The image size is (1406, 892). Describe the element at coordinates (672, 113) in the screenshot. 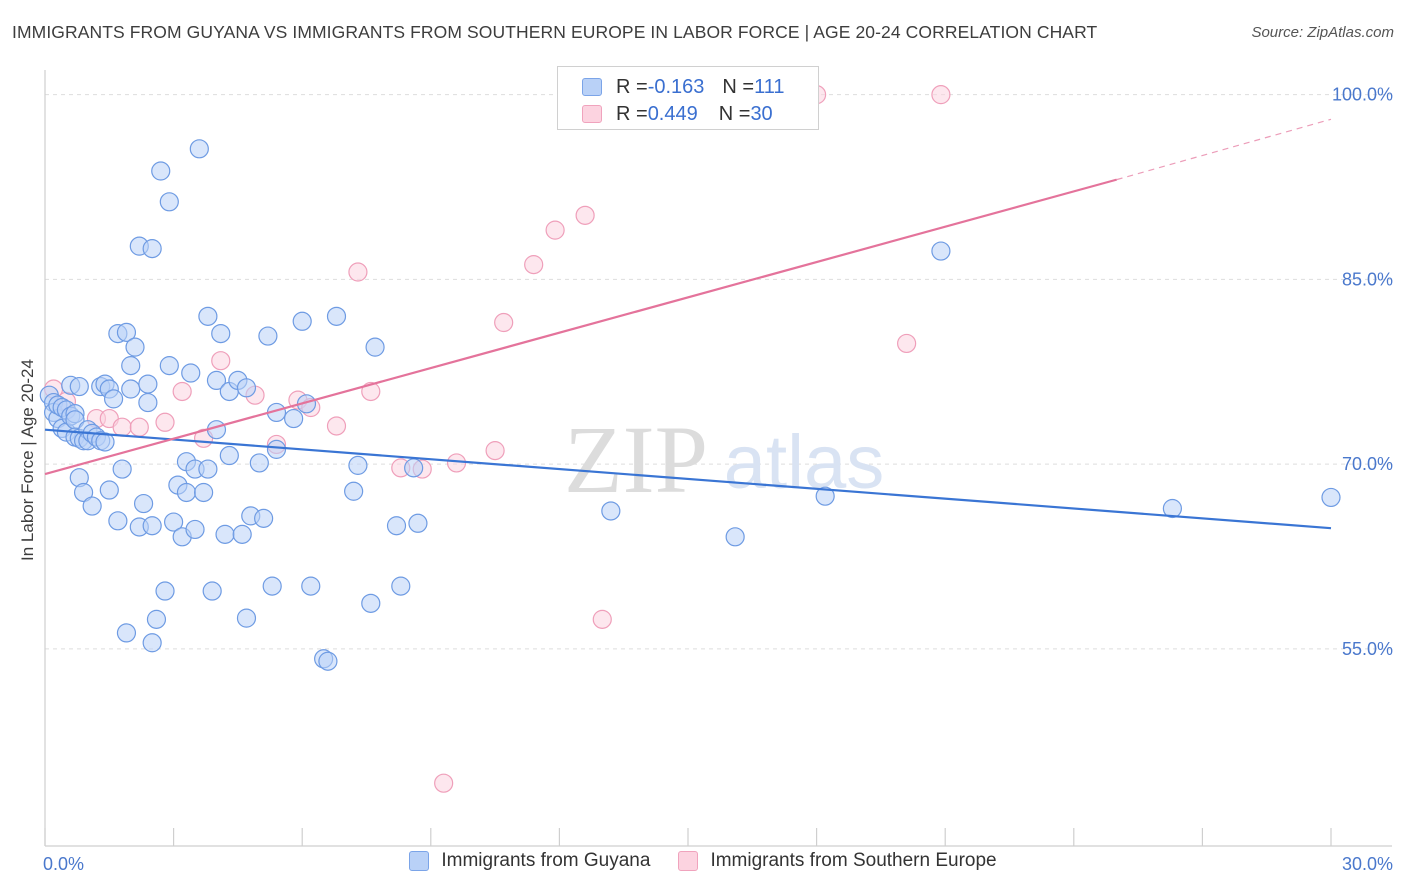

I see `r-value: 0.449` at that location.